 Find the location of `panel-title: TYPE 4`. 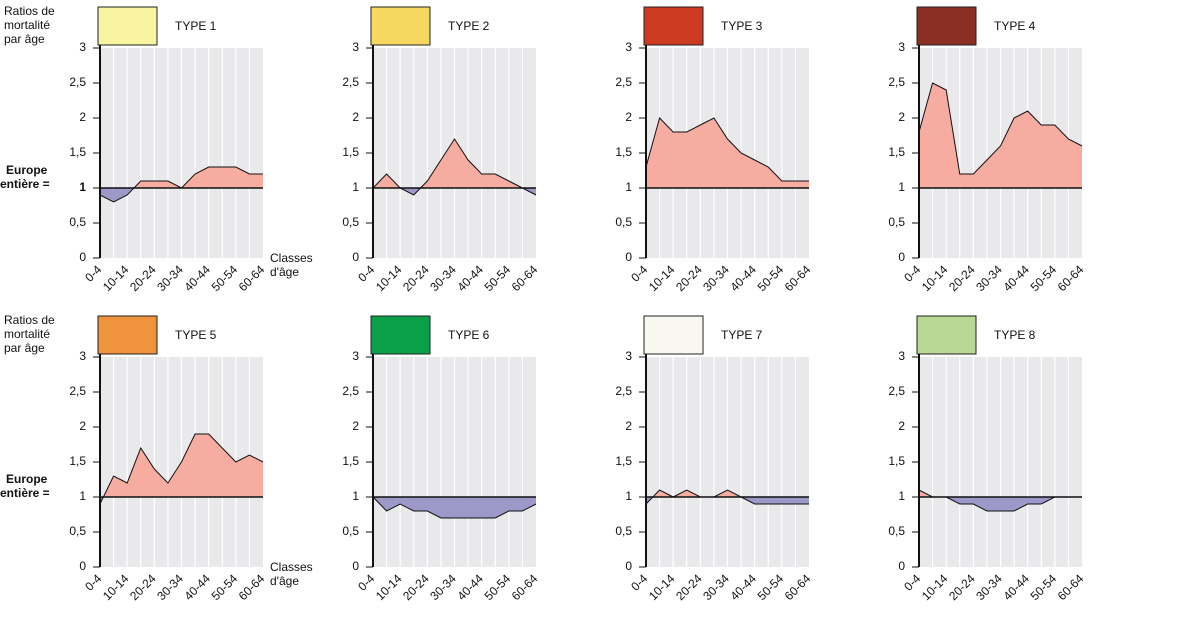

panel-title: TYPE 4 is located at coordinates (1015, 26).